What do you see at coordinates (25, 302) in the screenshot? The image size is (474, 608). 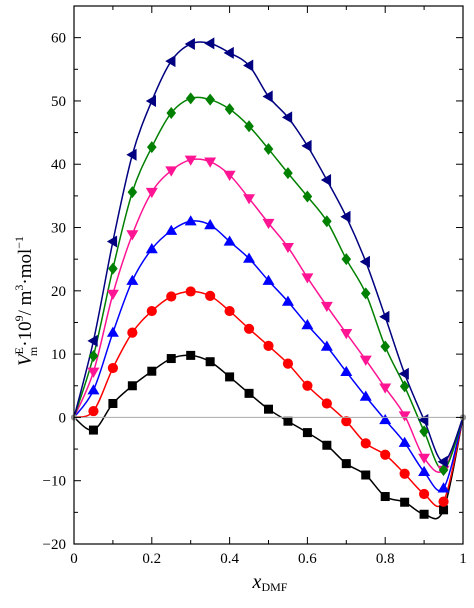 I see `y-axis-title-unit: / m` at bounding box center [25, 302].